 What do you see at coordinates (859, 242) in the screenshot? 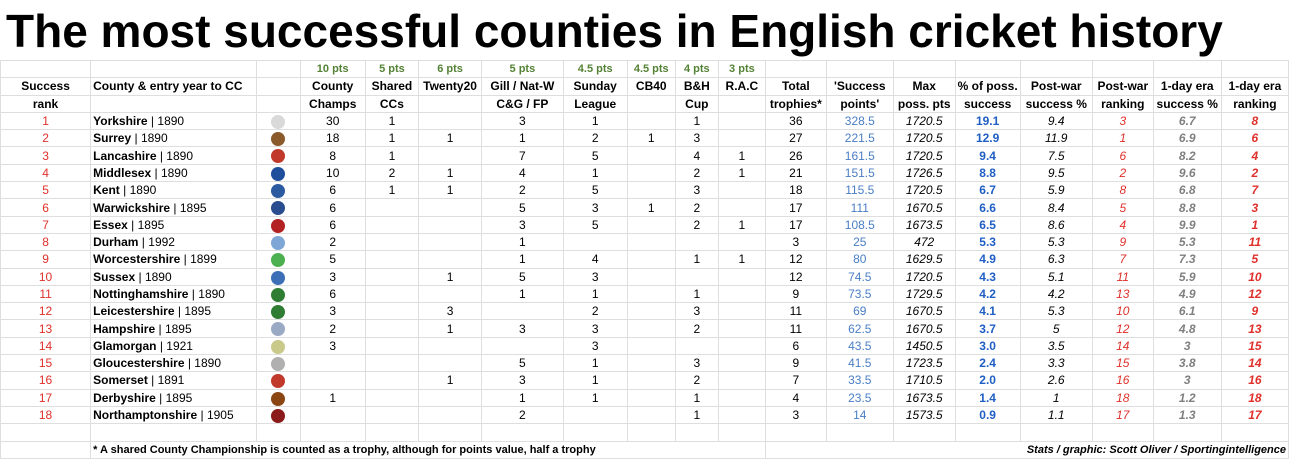
I see `success-points-cell: 25` at bounding box center [859, 242].